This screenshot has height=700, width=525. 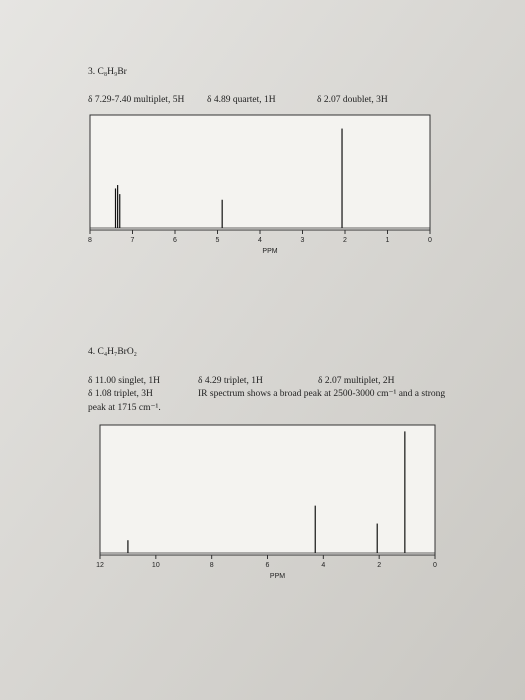 I want to click on tick-label: 5, so click(x=218, y=240).